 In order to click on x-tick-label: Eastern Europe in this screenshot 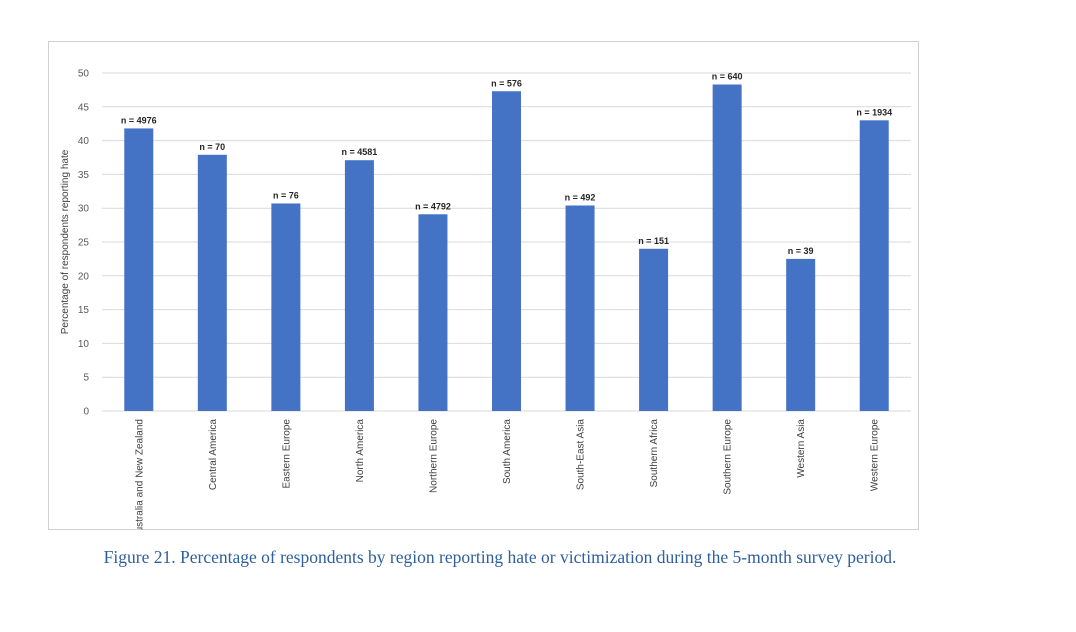, I will do `click(286, 454)`.